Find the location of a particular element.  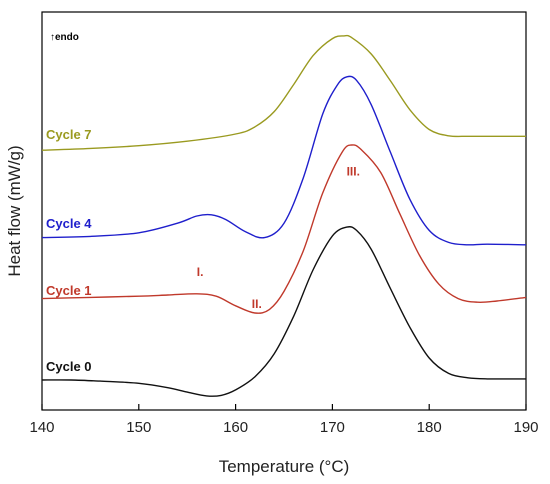

x-tick-label: 170 is located at coordinates (332, 427).